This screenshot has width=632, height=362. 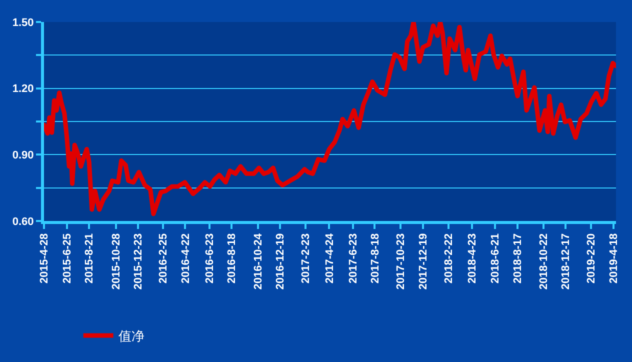 What do you see at coordinates (131, 336) in the screenshot?
I see `legend-label: 值净` at bounding box center [131, 336].